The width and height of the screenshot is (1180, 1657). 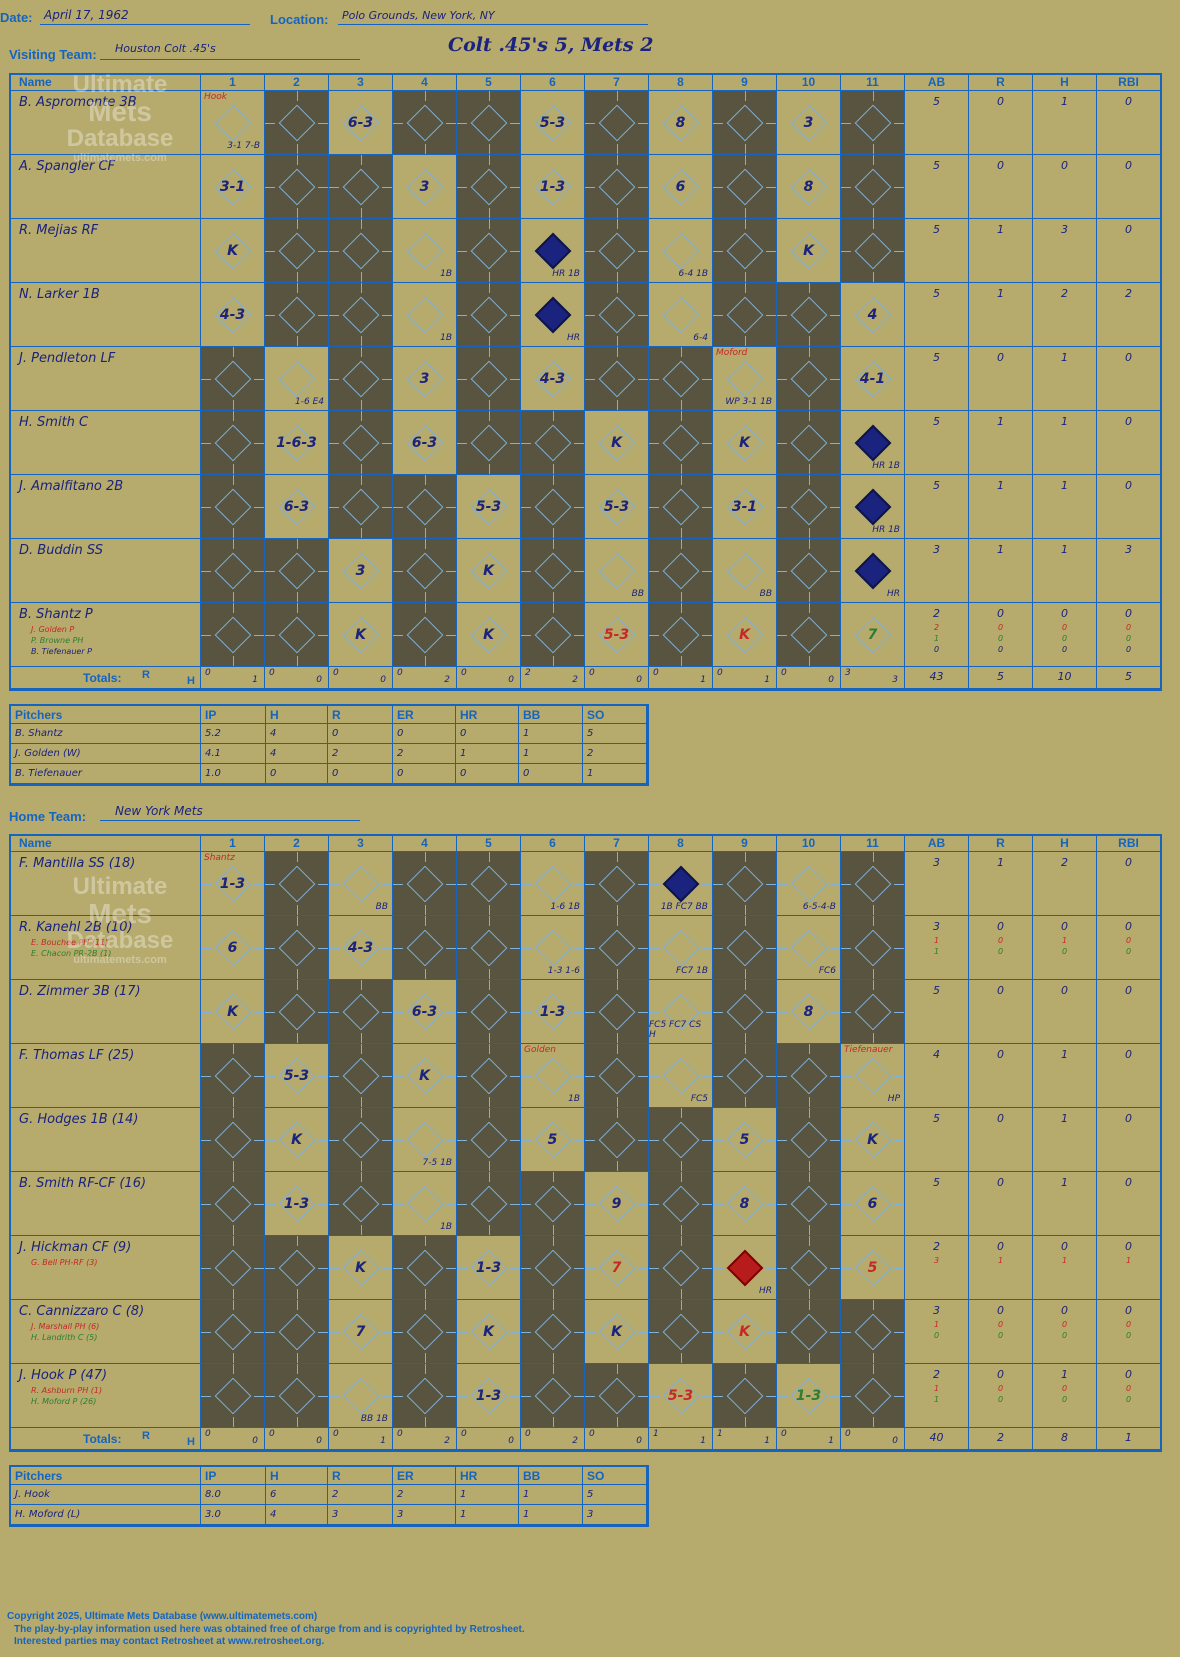 What do you see at coordinates (233, 123) in the screenshot?
I see `at-bat-cell: Hook 3-1 7-B` at bounding box center [233, 123].